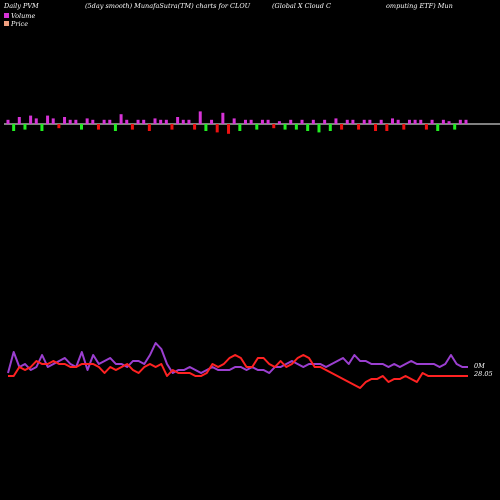  What do you see at coordinates (6, 15) in the screenshot?
I see `legend-swatch-volume` at bounding box center [6, 15].